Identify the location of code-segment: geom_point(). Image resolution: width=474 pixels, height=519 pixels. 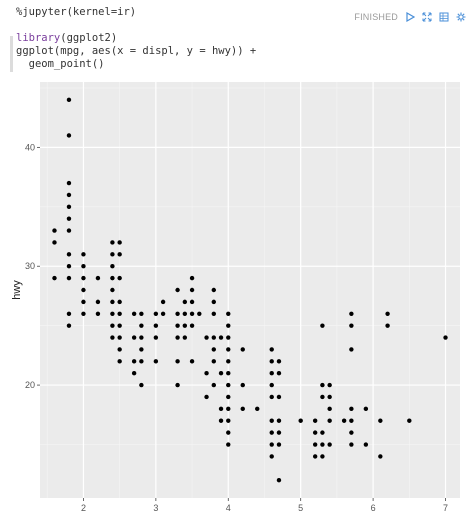
(60, 64).